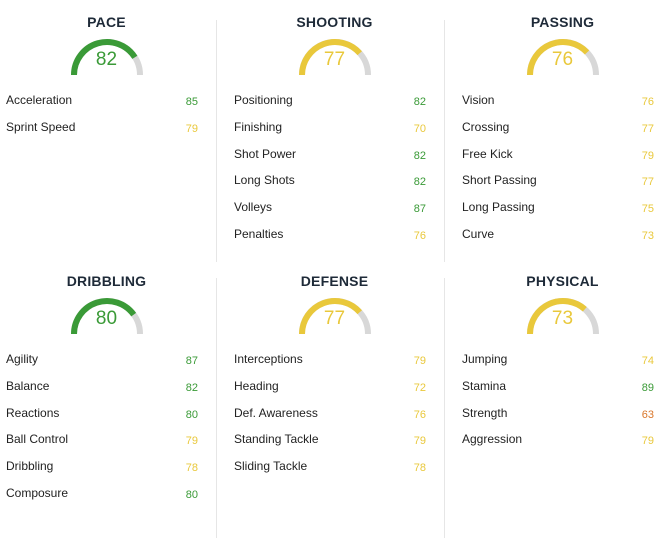 This screenshot has width=667, height=542. I want to click on stat-row-shot-power: Shot Power 82, so click(334, 160).